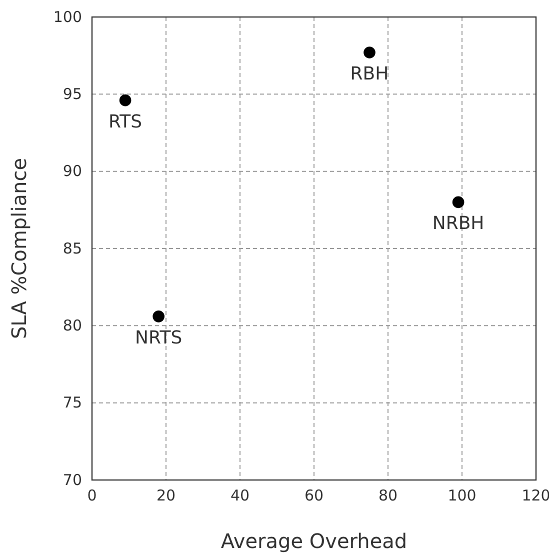 Image resolution: width=549 pixels, height=556 pixels. I want to click on x-tick-label: 40, so click(240, 495).